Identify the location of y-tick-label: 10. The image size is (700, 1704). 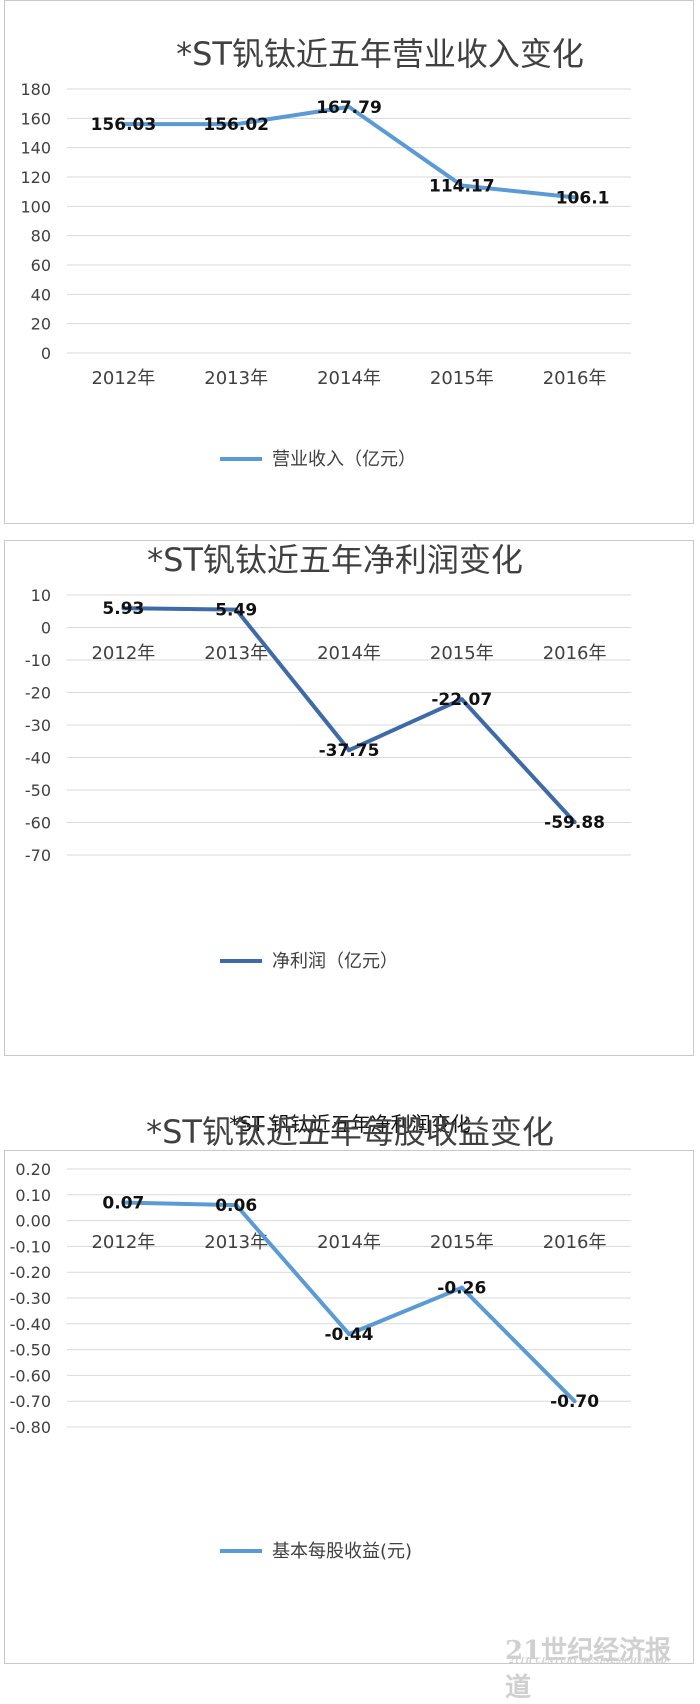
(41, 595).